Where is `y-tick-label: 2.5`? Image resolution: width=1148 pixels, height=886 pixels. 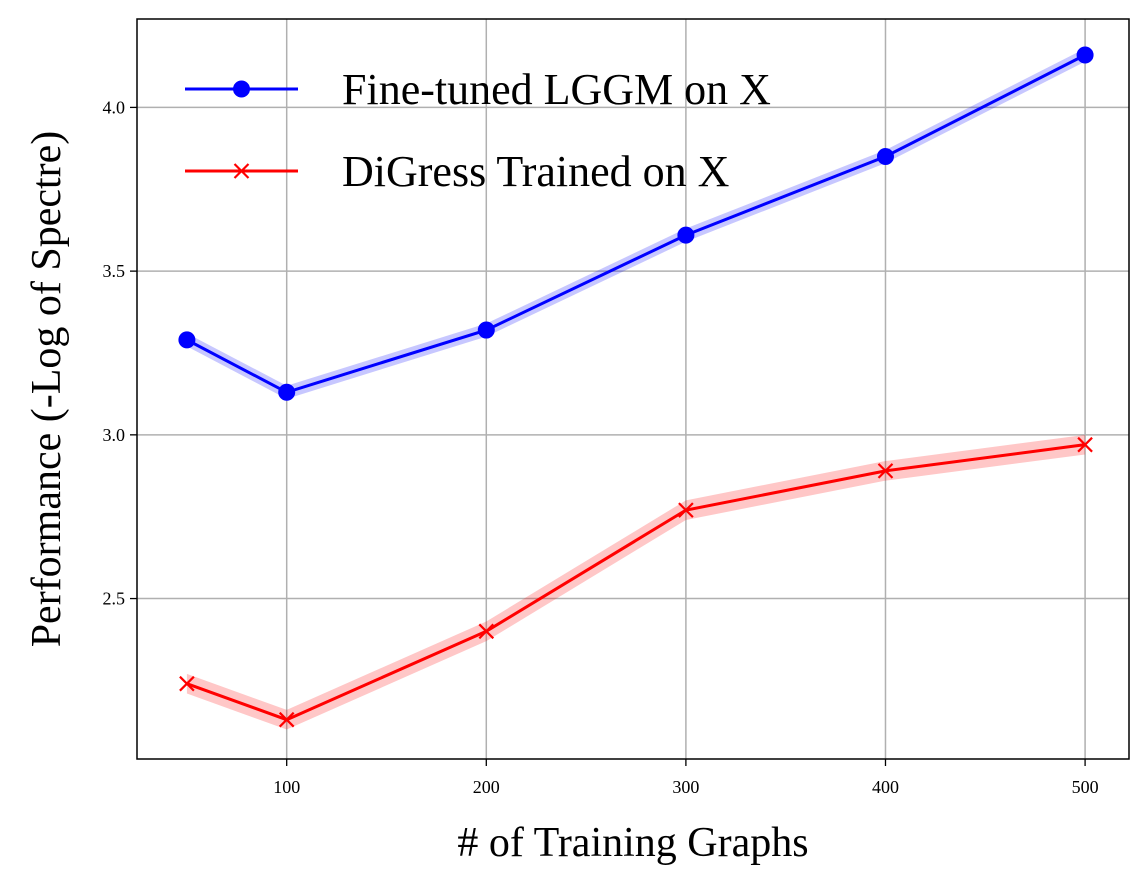
y-tick-label: 2.5 is located at coordinates (114, 599).